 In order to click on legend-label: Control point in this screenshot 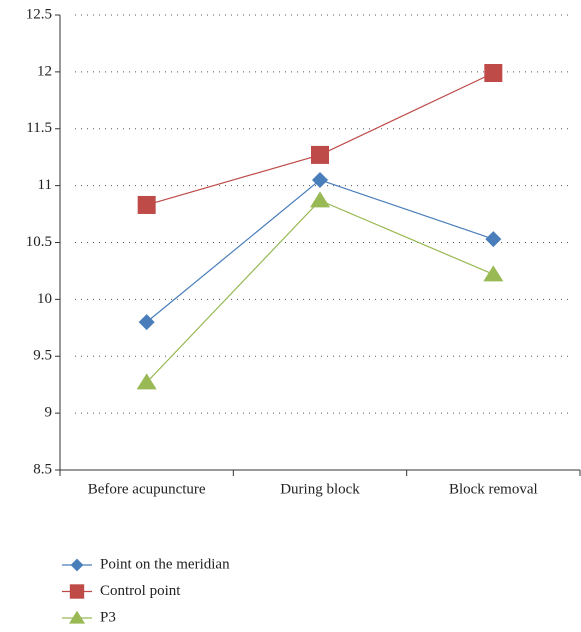, I will do `click(140, 591)`.